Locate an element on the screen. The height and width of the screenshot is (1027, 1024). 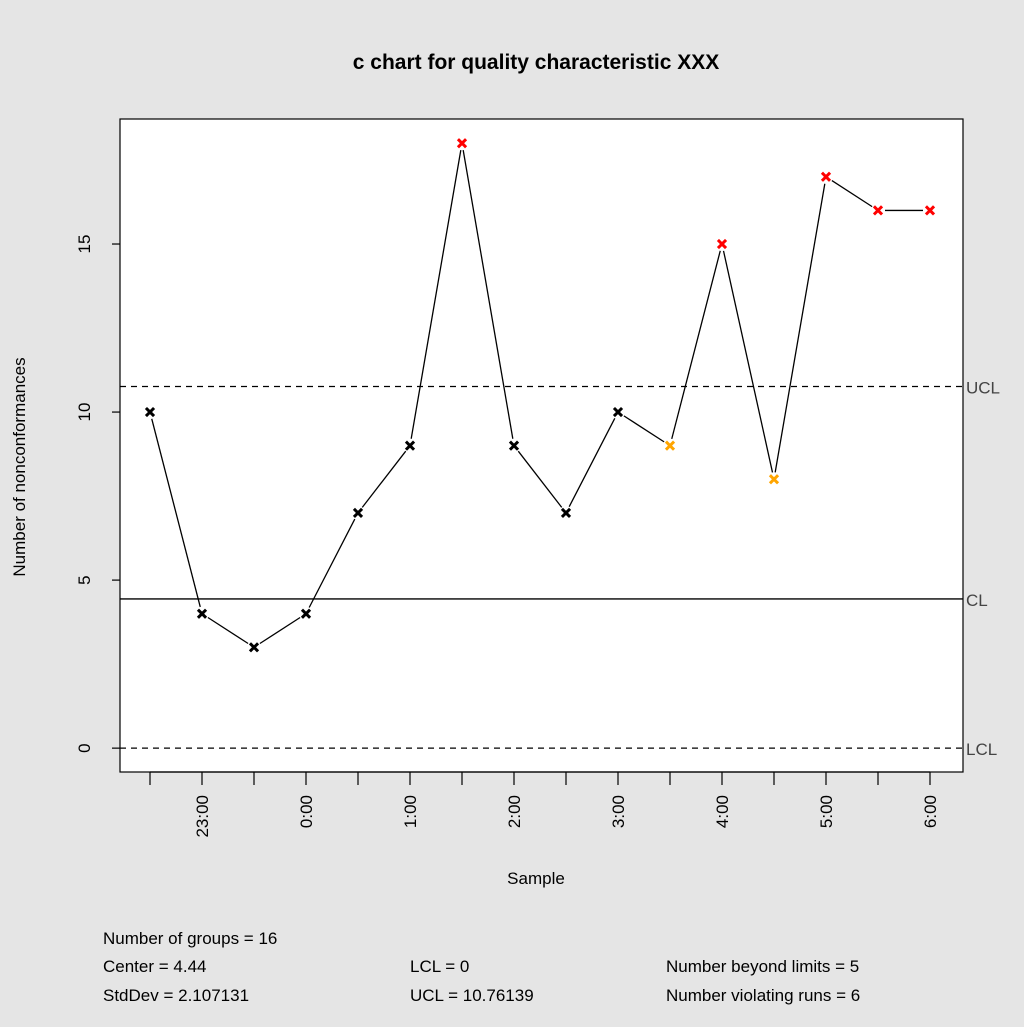
summary-groups: Number of groups = 16 is located at coordinates (190, 938).